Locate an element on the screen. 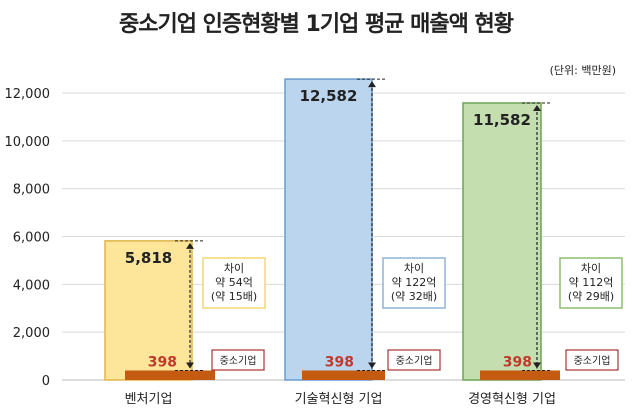  y-tick-label: 12,000 is located at coordinates (28, 94).